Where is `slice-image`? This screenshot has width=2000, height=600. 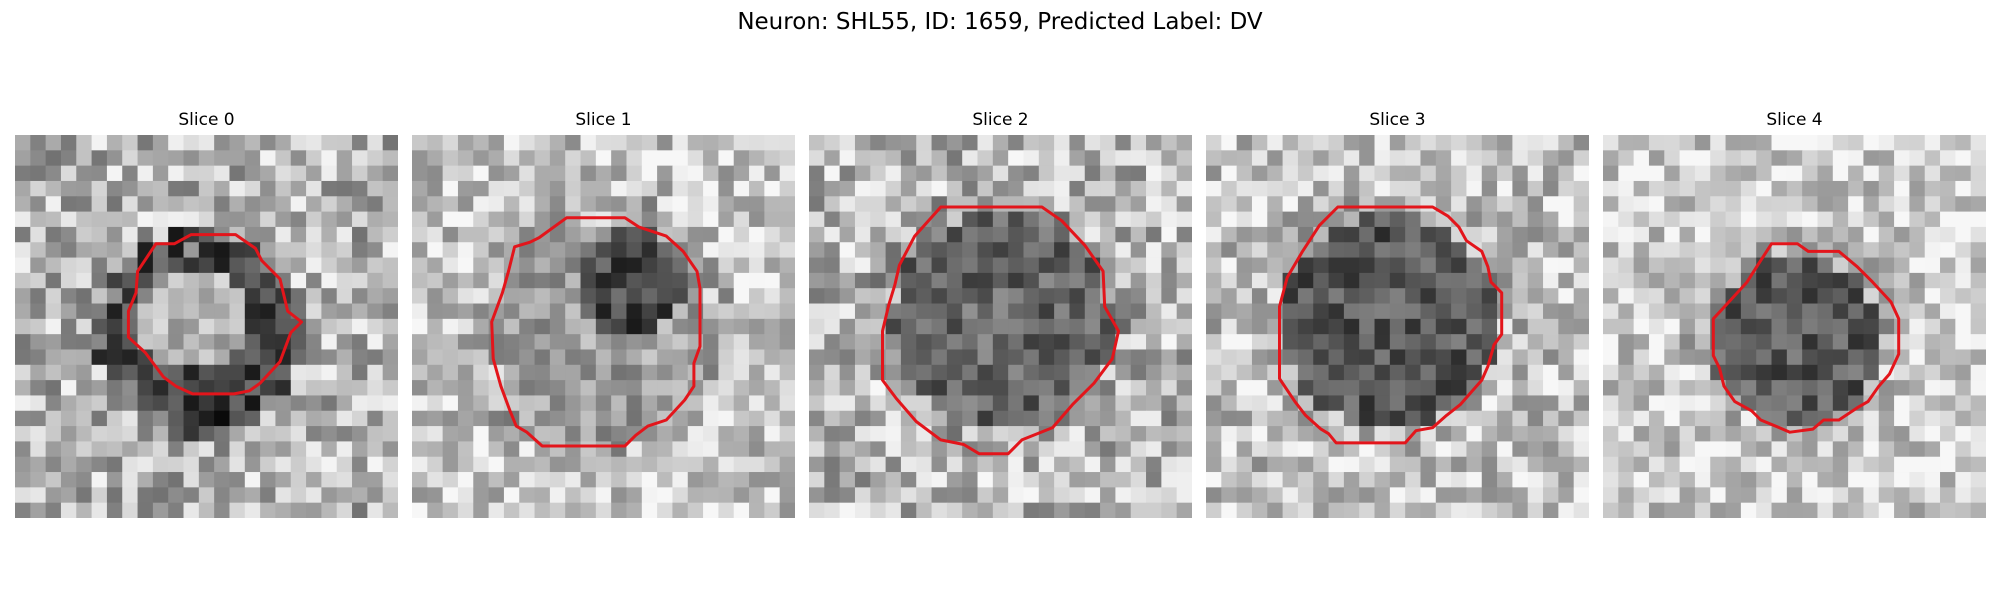
slice-image is located at coordinates (1000, 326).